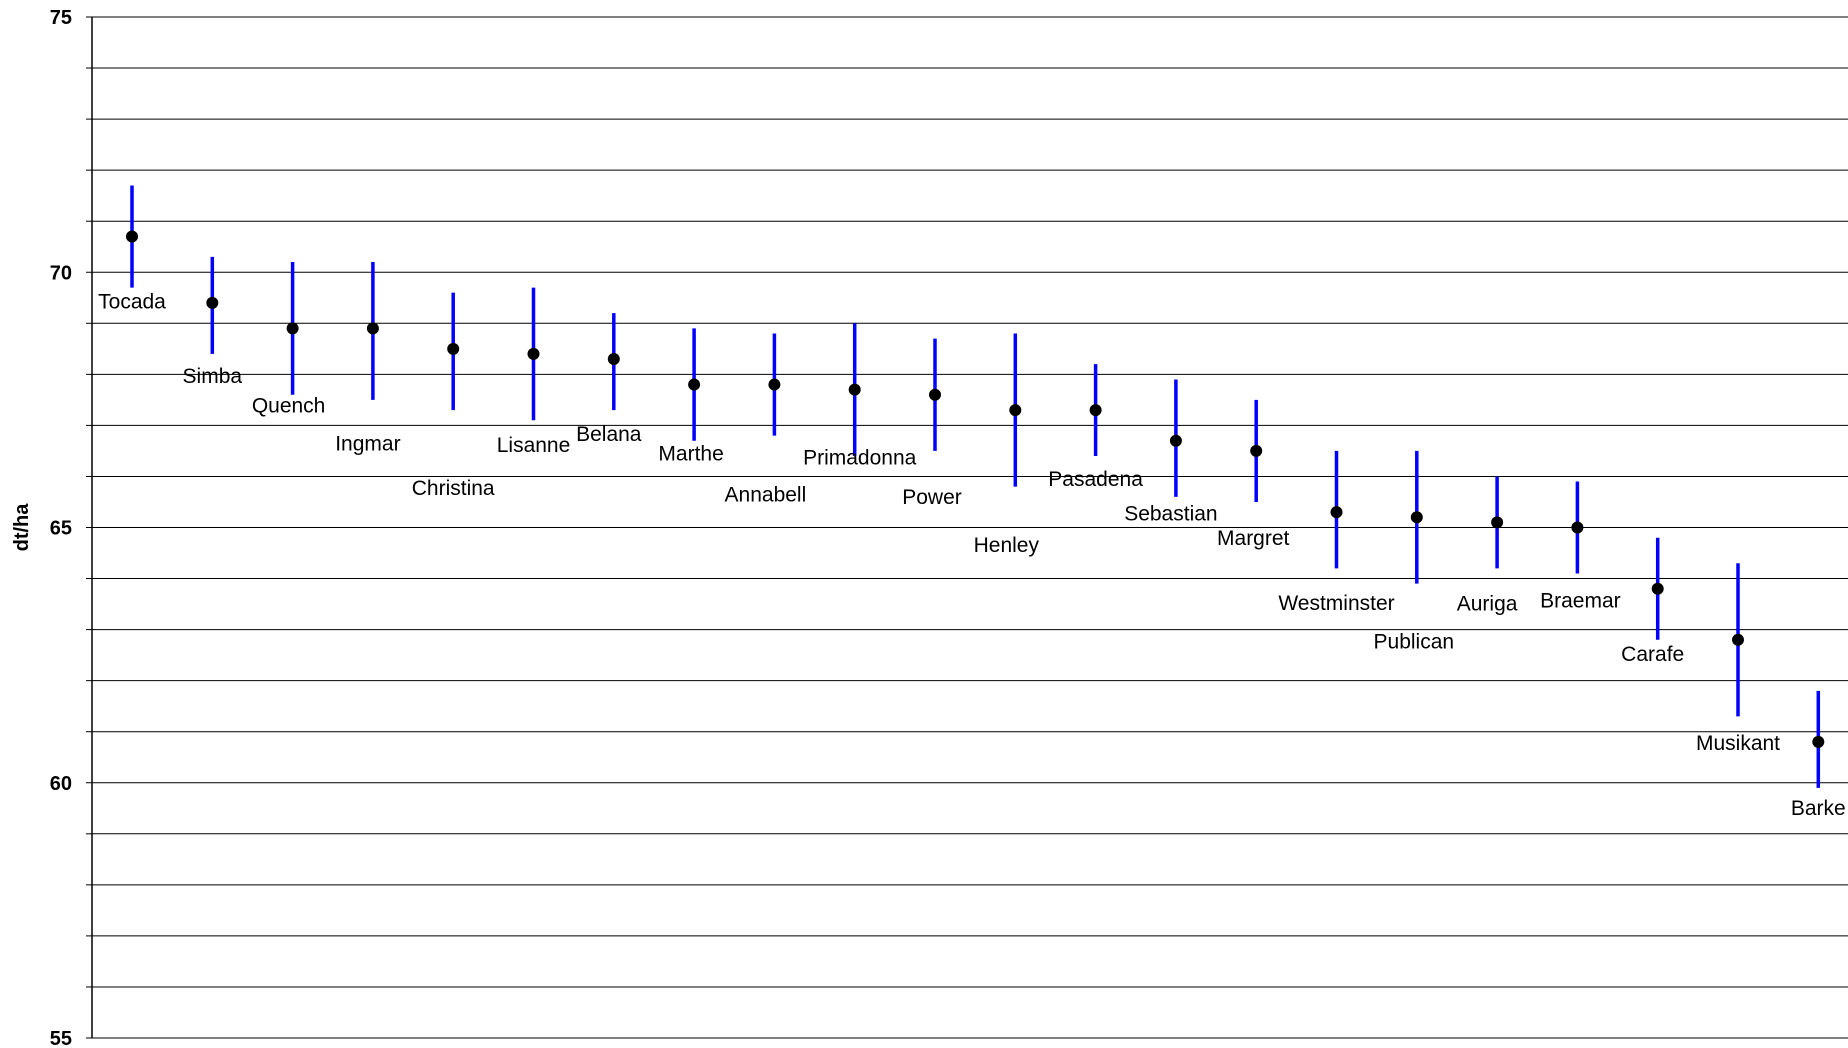  Describe the element at coordinates (534, 445) in the screenshot. I see `point-label: Lisanne` at that location.